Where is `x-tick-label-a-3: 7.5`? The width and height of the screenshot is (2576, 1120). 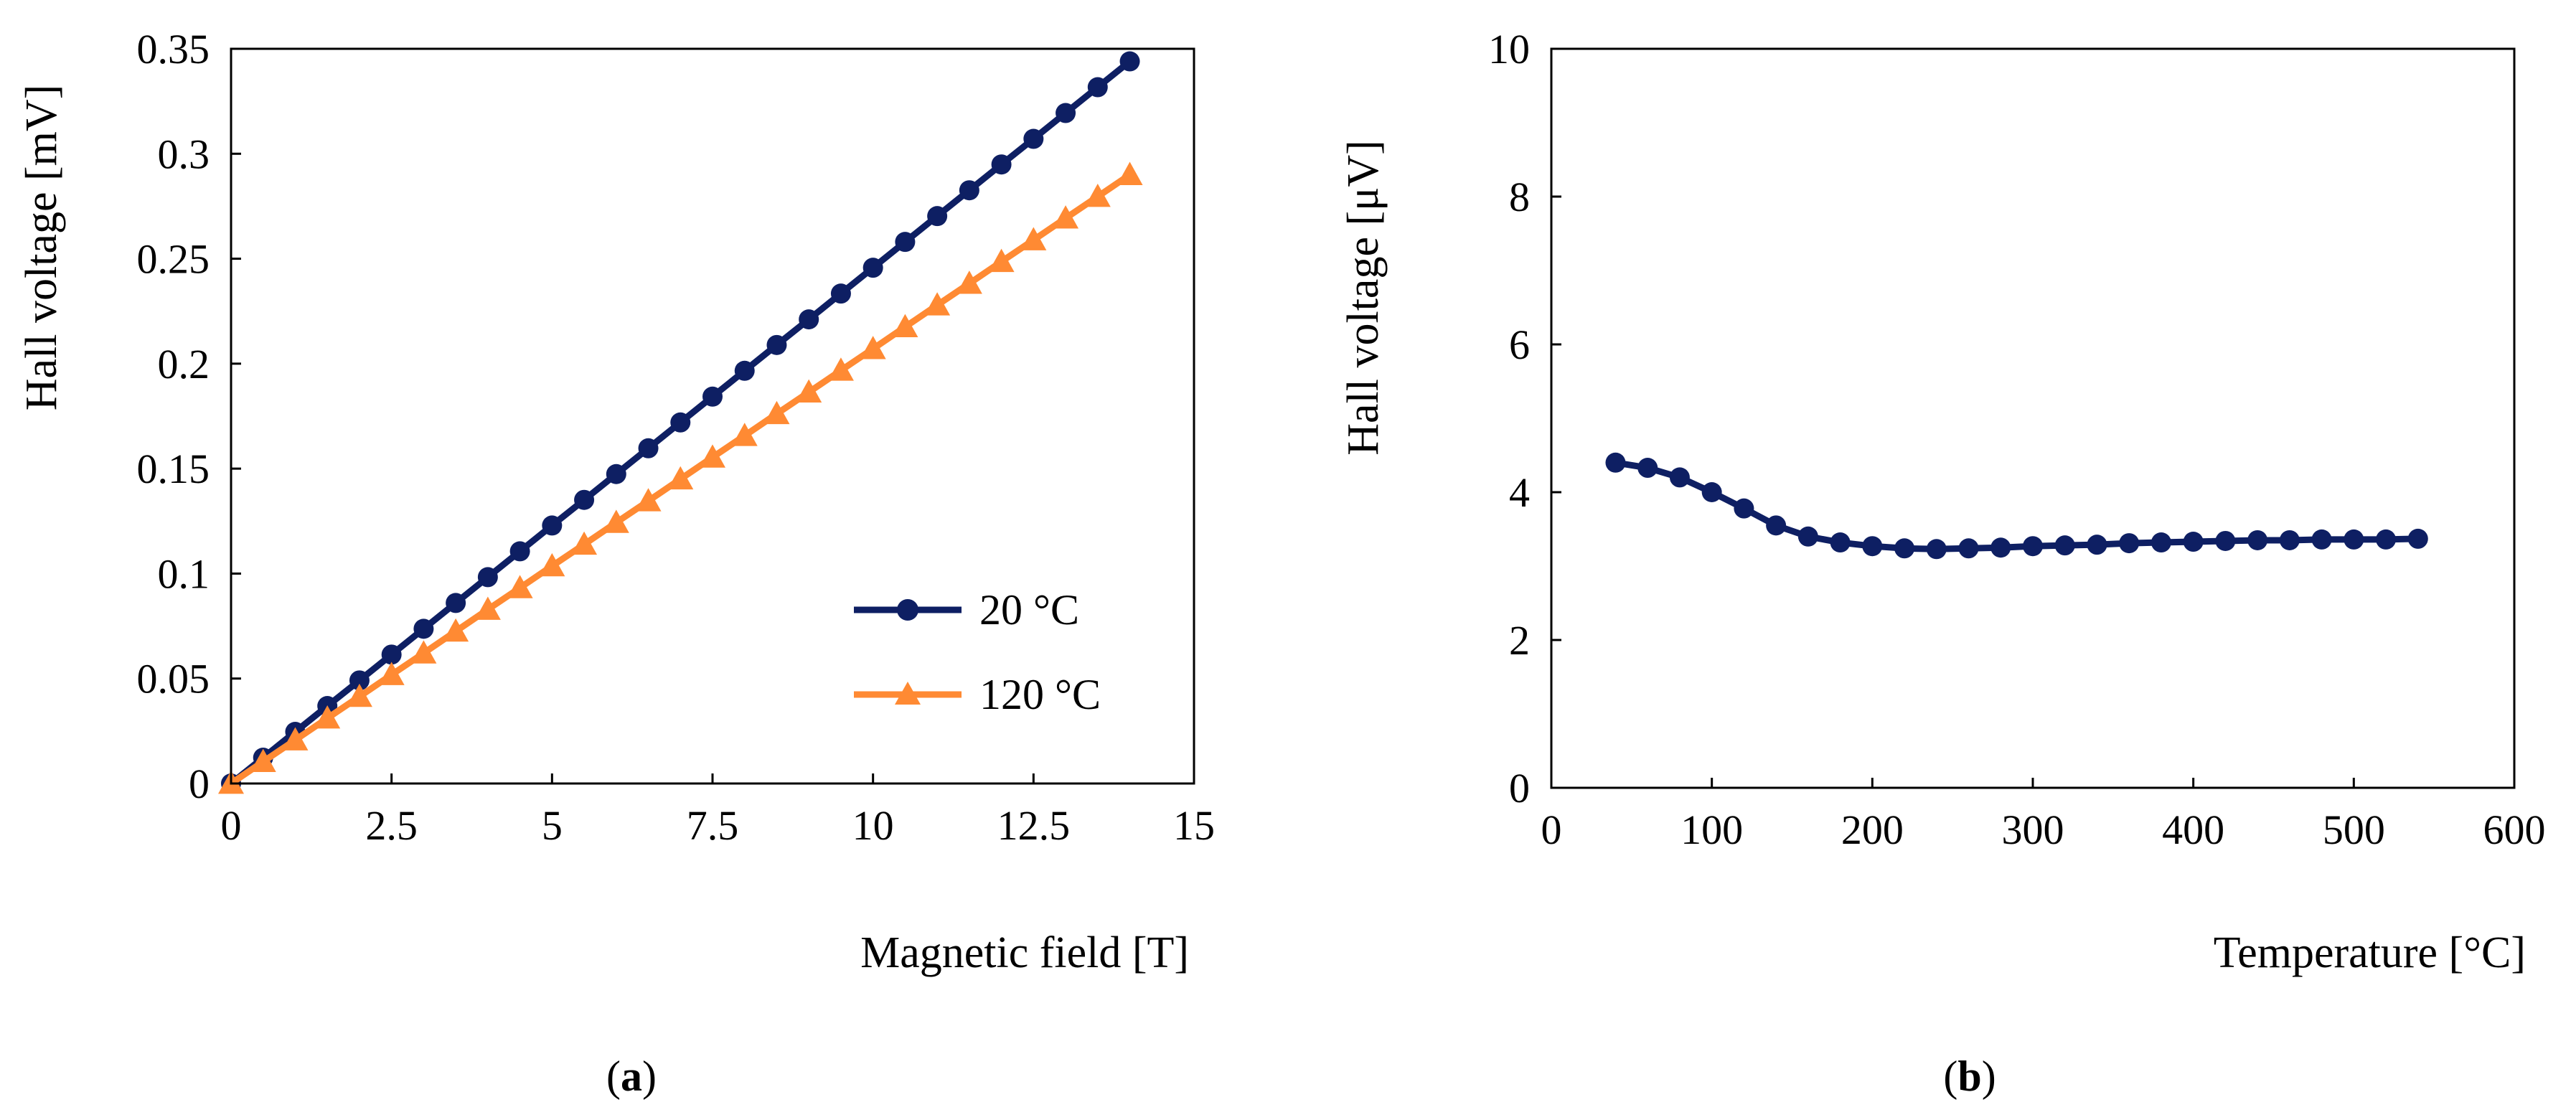
x-tick-label-a-3: 7.5 is located at coordinates (713, 825).